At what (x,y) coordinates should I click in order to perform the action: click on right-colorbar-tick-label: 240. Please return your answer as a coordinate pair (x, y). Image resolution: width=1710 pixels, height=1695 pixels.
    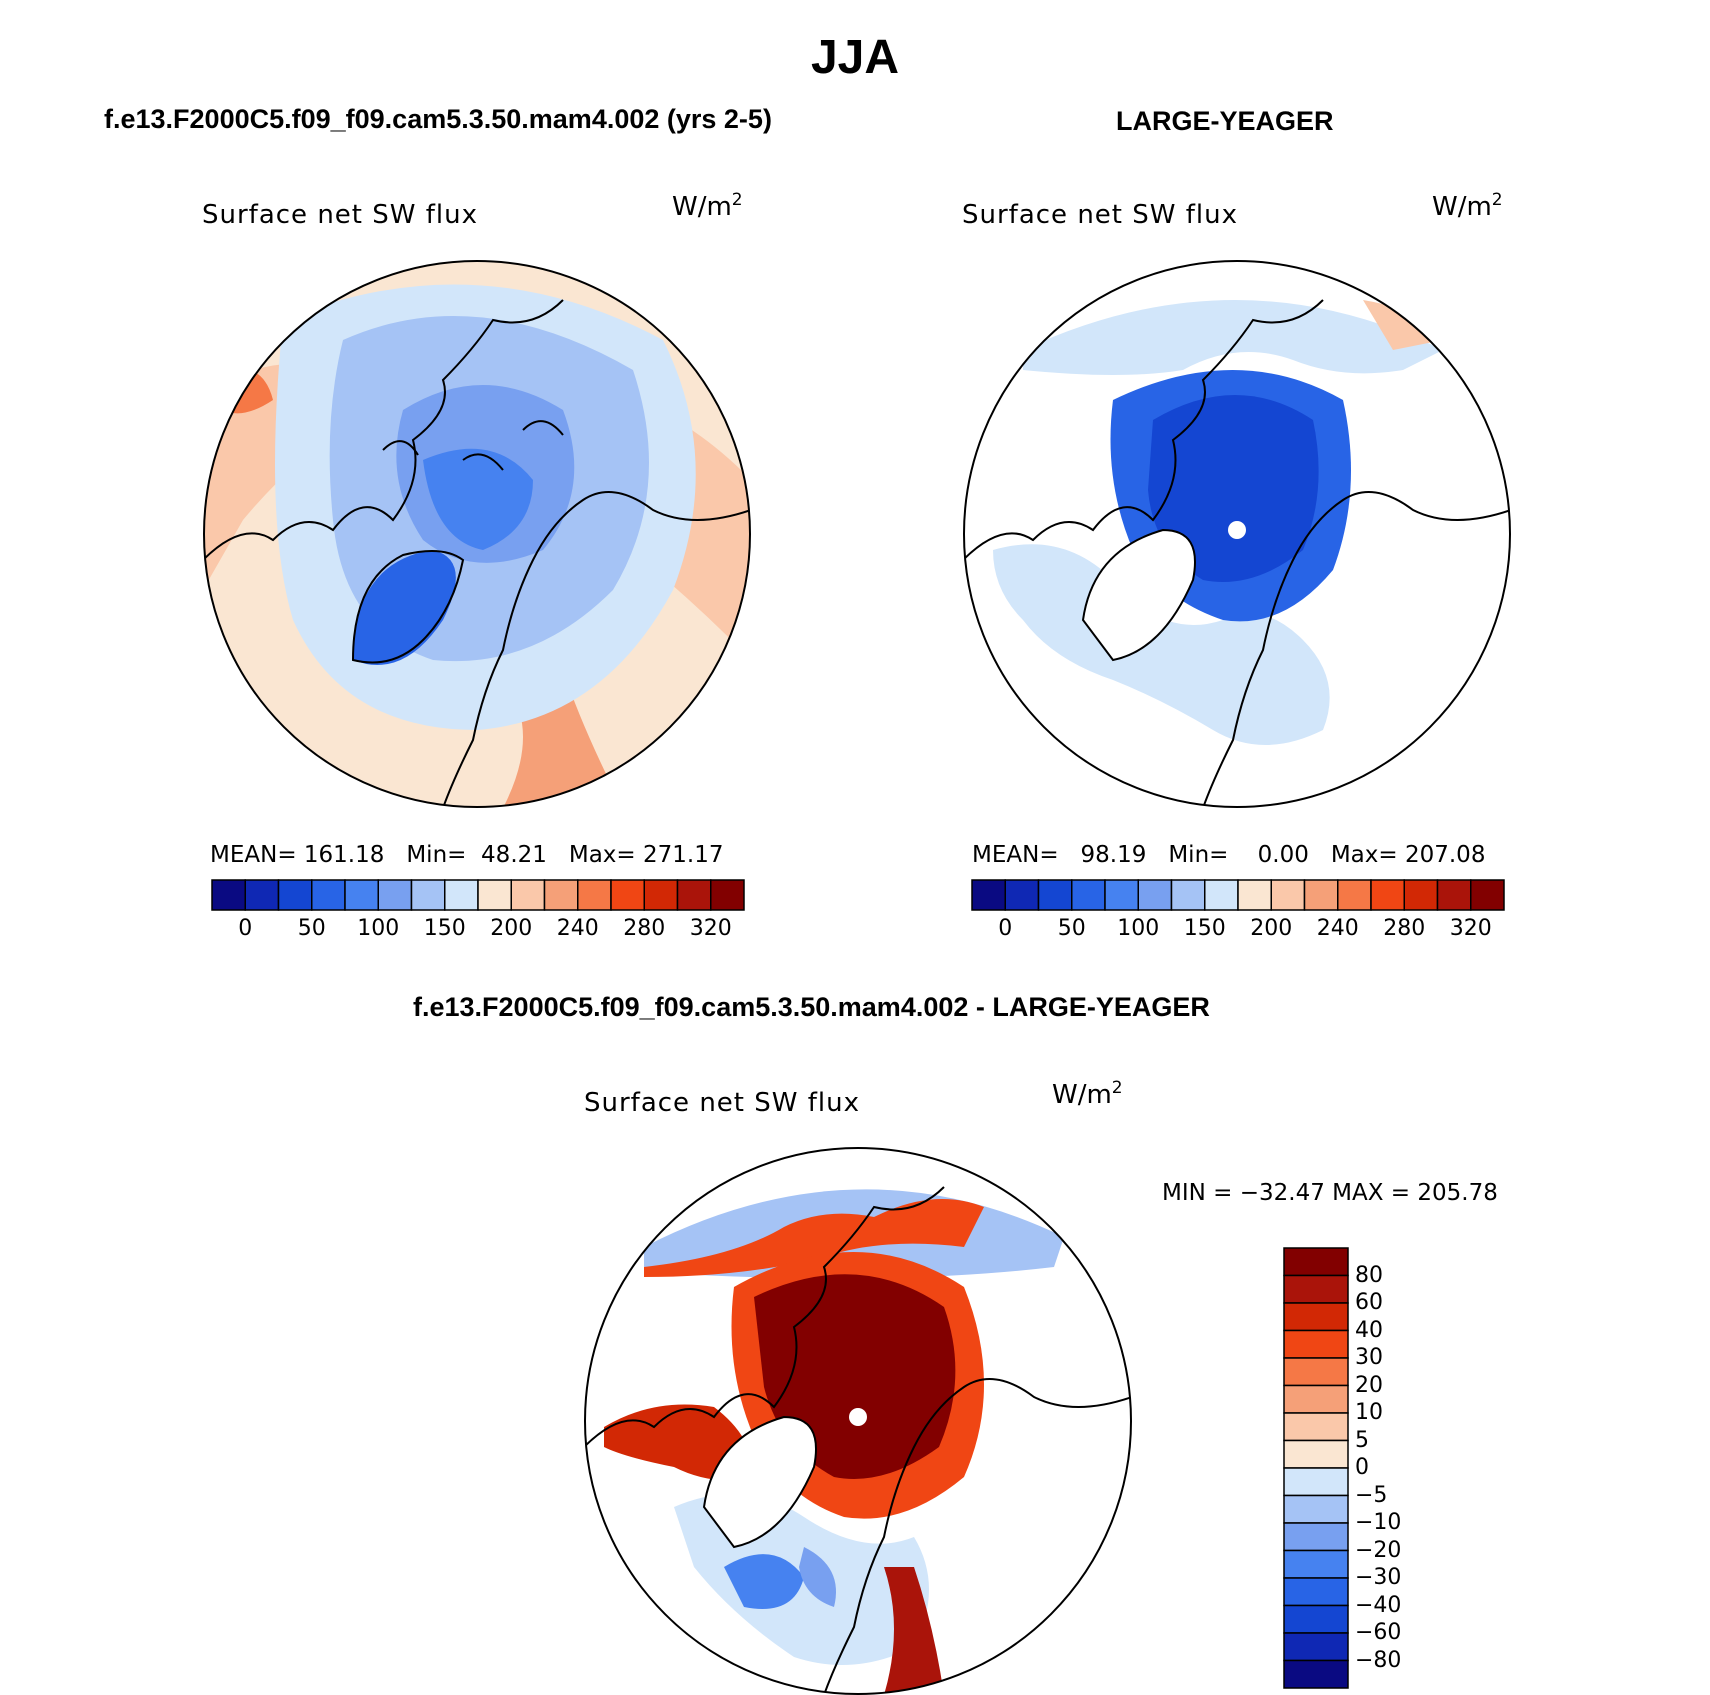
    Looking at the image, I should click on (1337, 928).